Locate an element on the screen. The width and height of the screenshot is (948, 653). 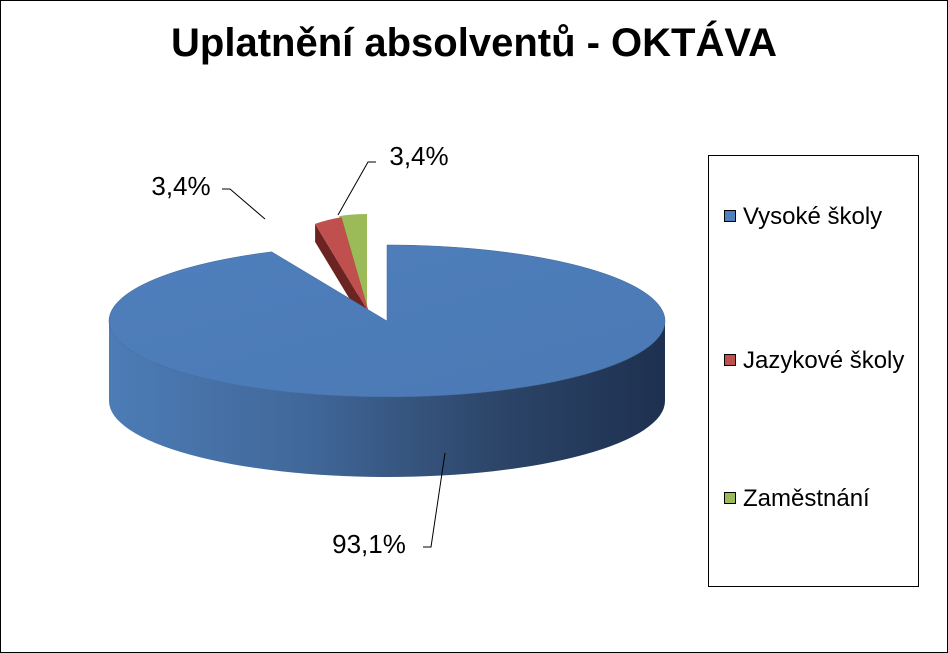
chart-title: Uplatnění absolventů - OKTÁVA is located at coordinates (474, 43).